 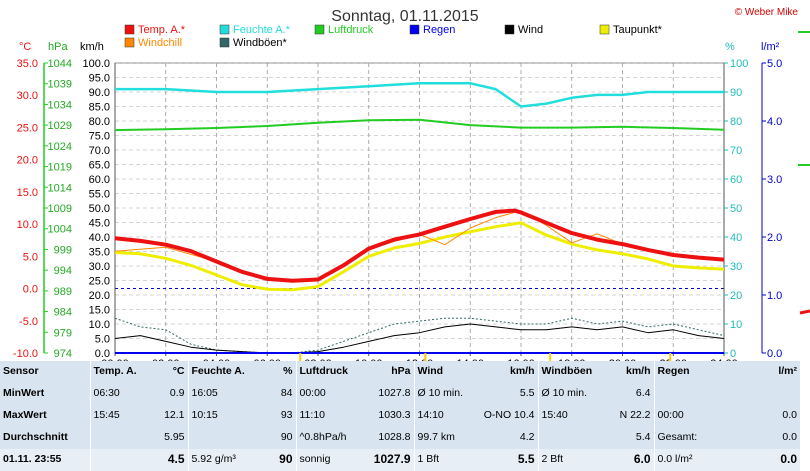 I want to click on temp-tick-label: 35.0, so click(x=27, y=64).